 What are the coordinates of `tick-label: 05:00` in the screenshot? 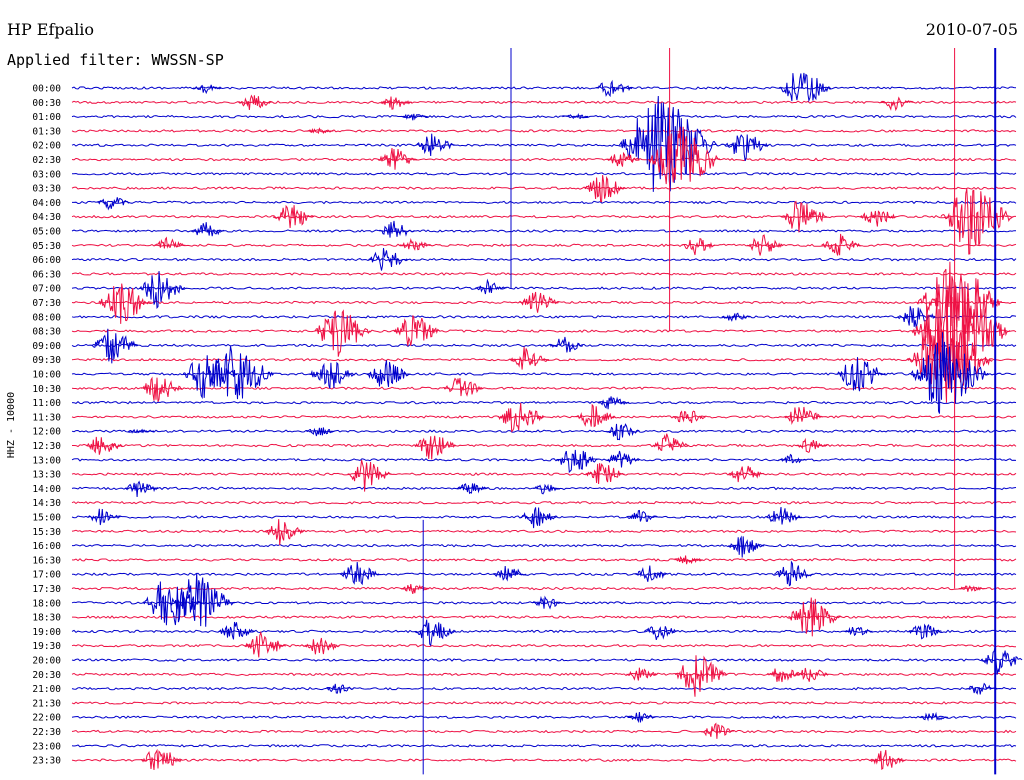 It's located at (46, 232).